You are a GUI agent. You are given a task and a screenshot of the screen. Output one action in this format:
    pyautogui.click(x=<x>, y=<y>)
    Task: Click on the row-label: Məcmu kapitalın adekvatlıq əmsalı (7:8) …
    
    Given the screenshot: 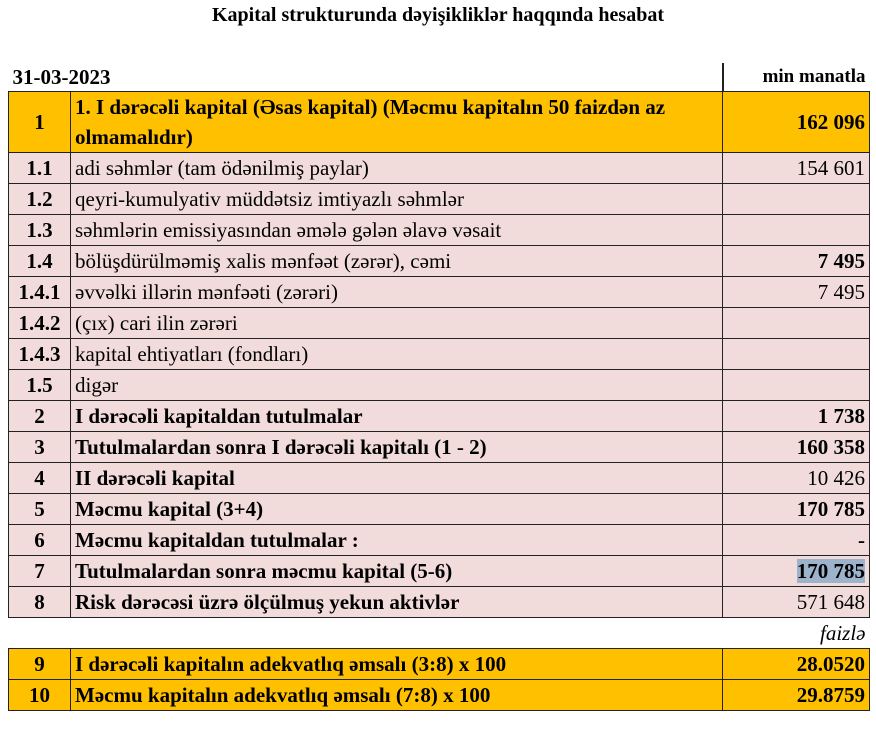 What is the action you would take?
    pyautogui.click(x=396, y=695)
    